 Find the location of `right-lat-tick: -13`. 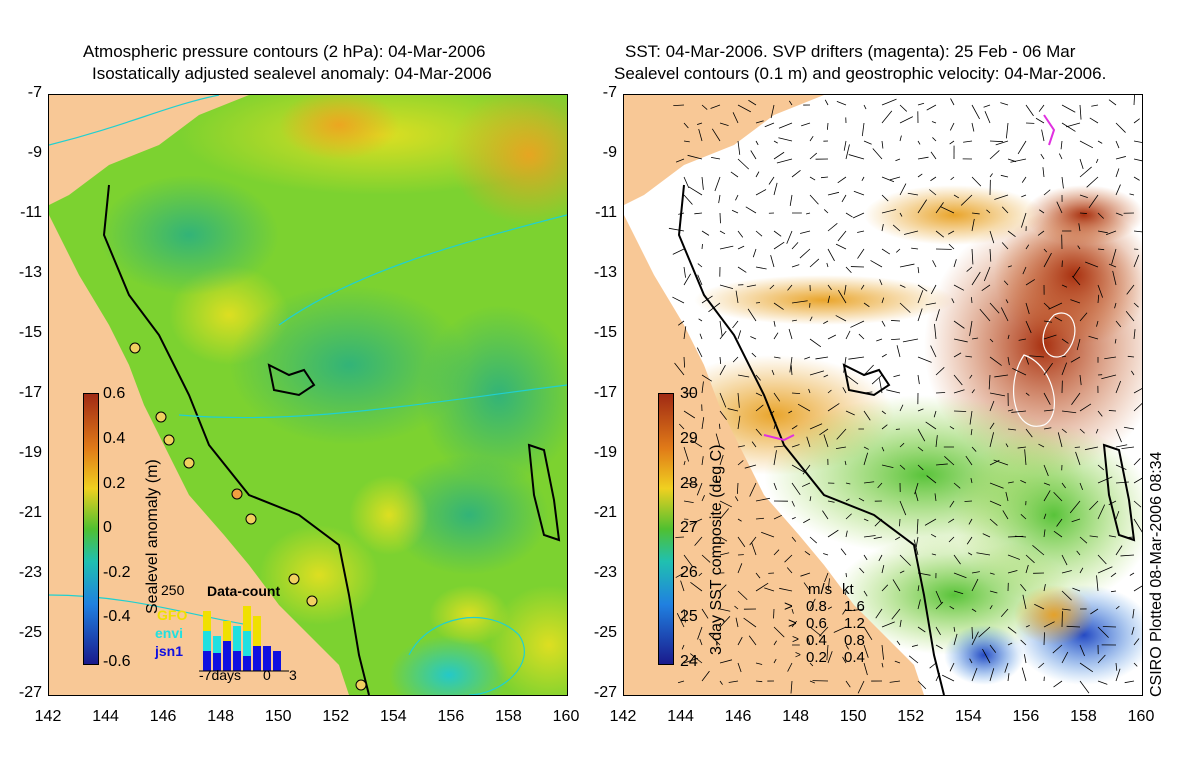

right-lat-tick: -13 is located at coordinates (605, 272).